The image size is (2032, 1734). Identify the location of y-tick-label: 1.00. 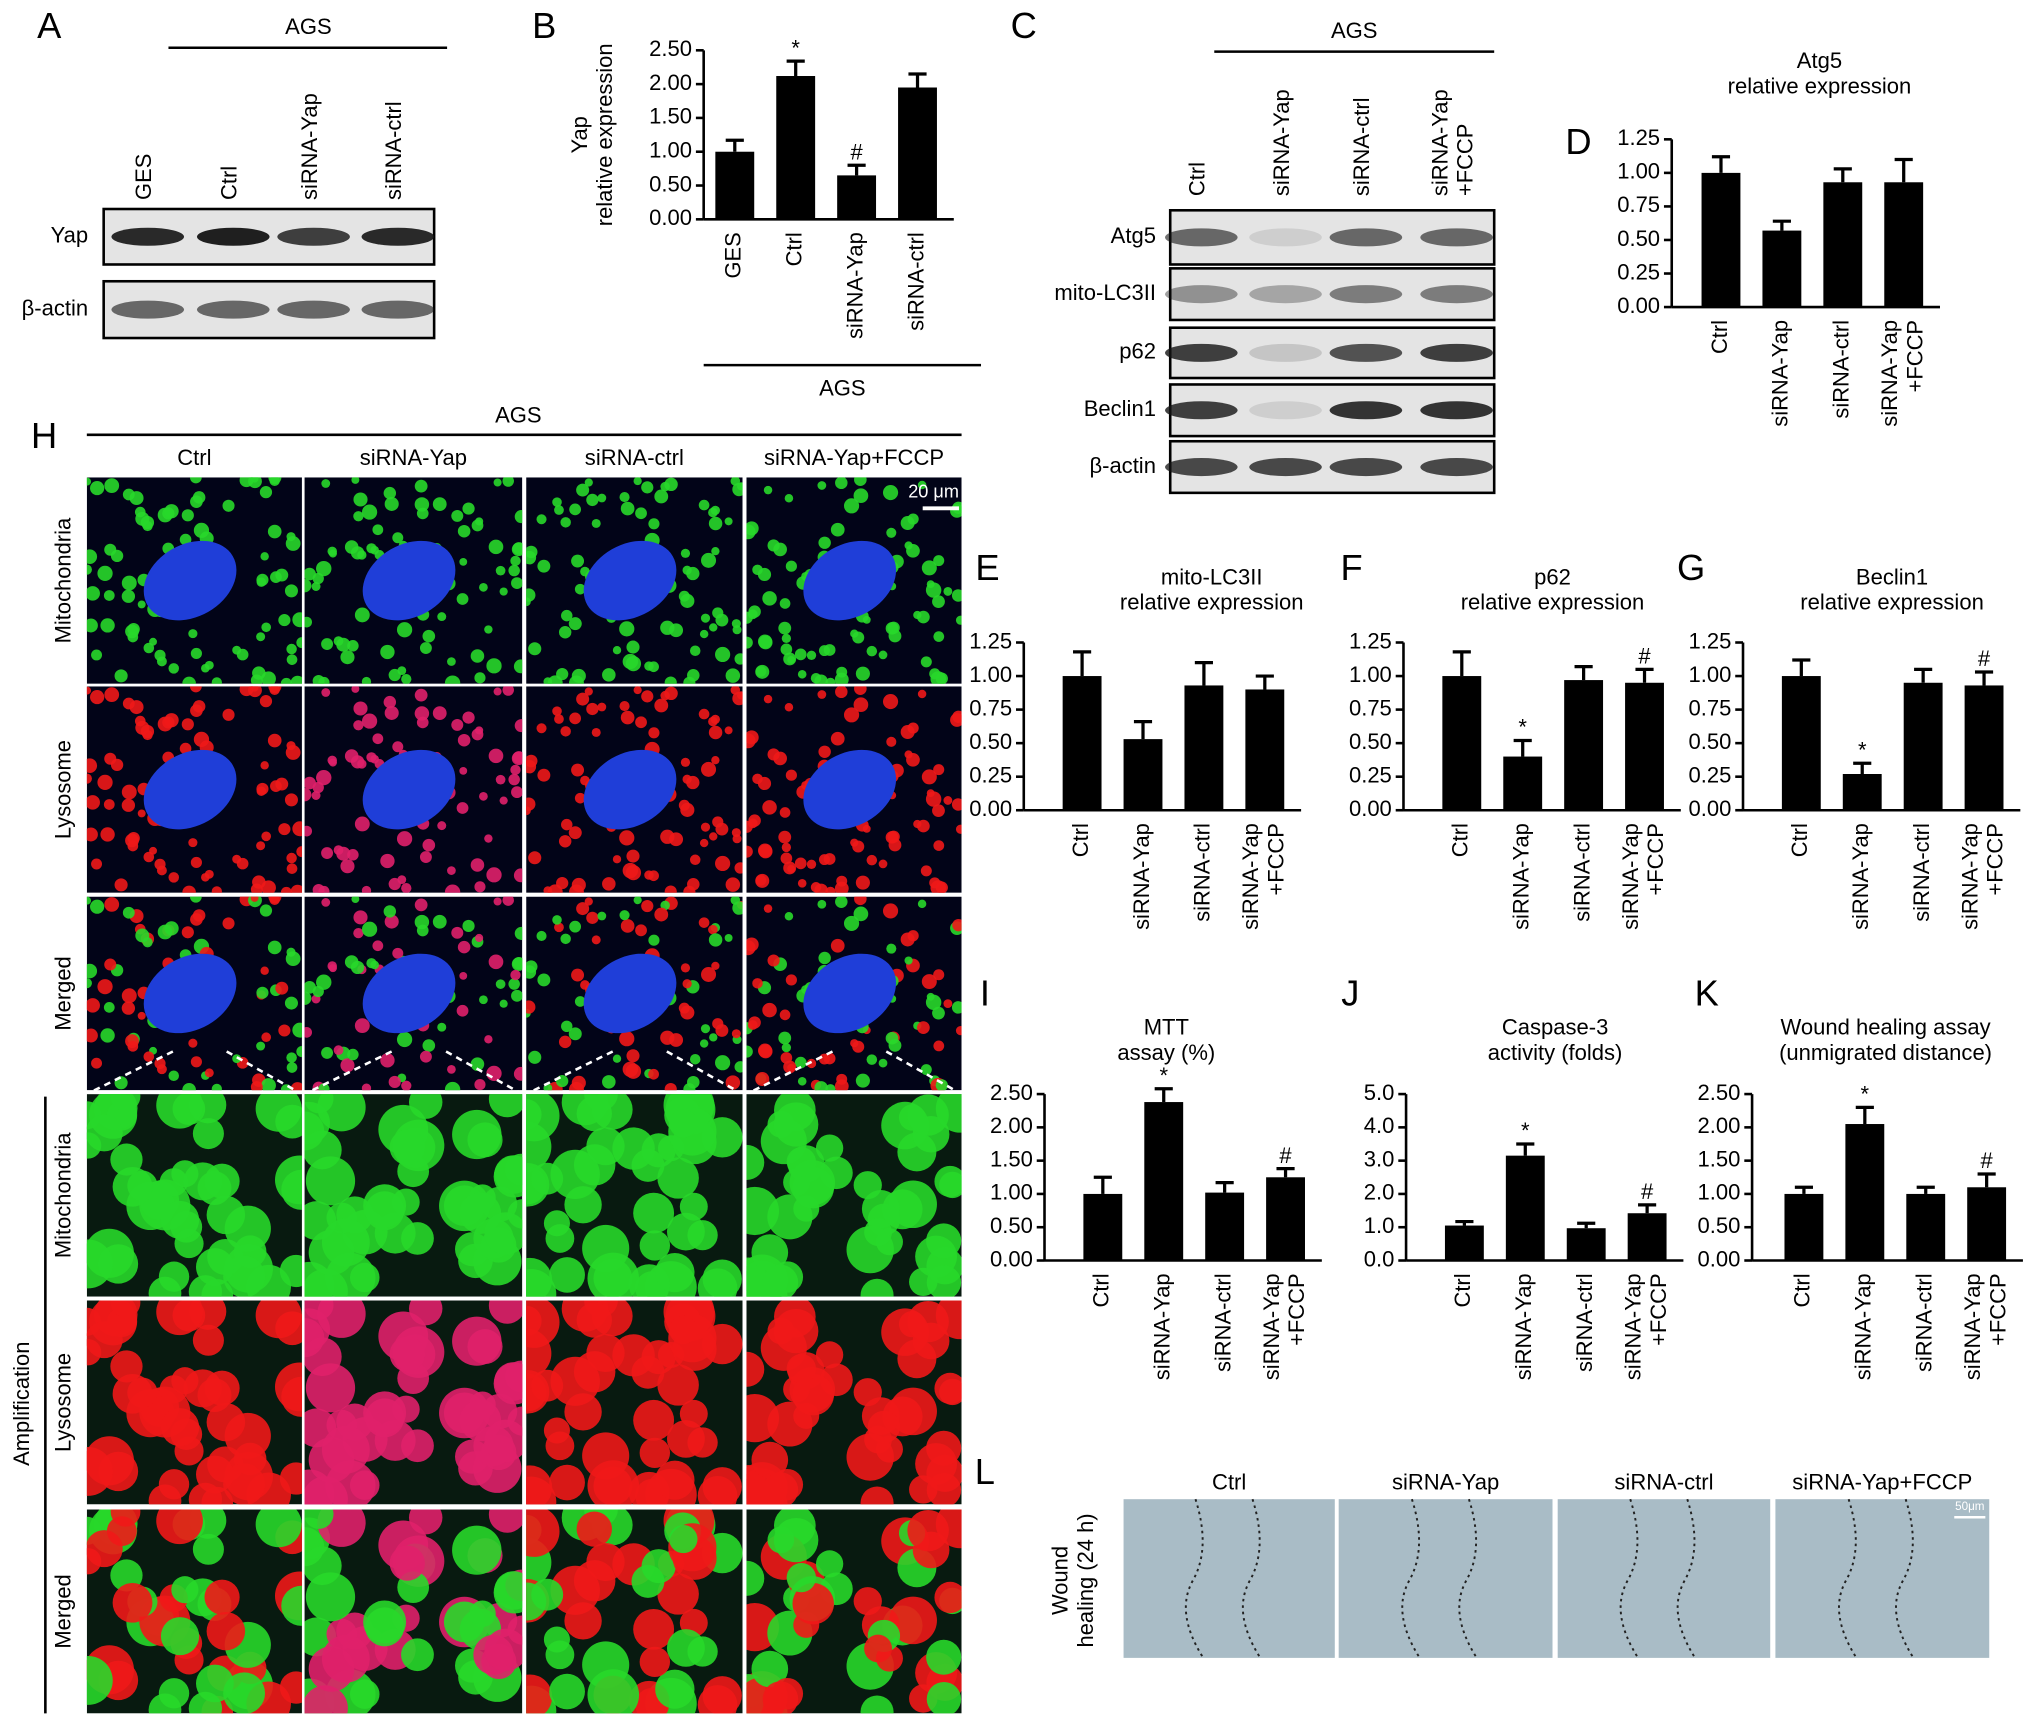
(1011, 1192).